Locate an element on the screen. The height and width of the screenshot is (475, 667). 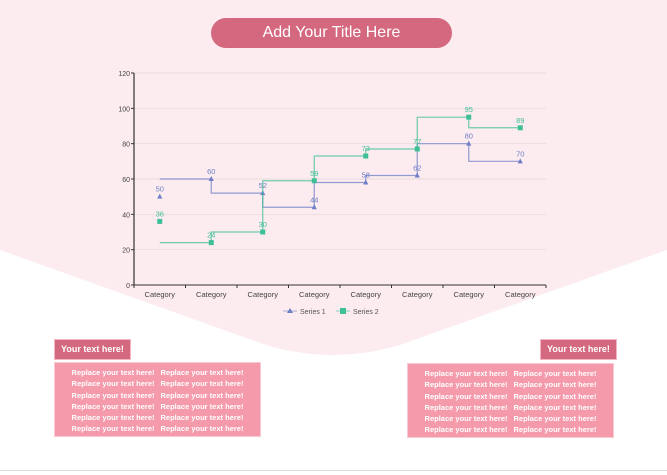
y-tick-label: 0 is located at coordinates (128, 286).